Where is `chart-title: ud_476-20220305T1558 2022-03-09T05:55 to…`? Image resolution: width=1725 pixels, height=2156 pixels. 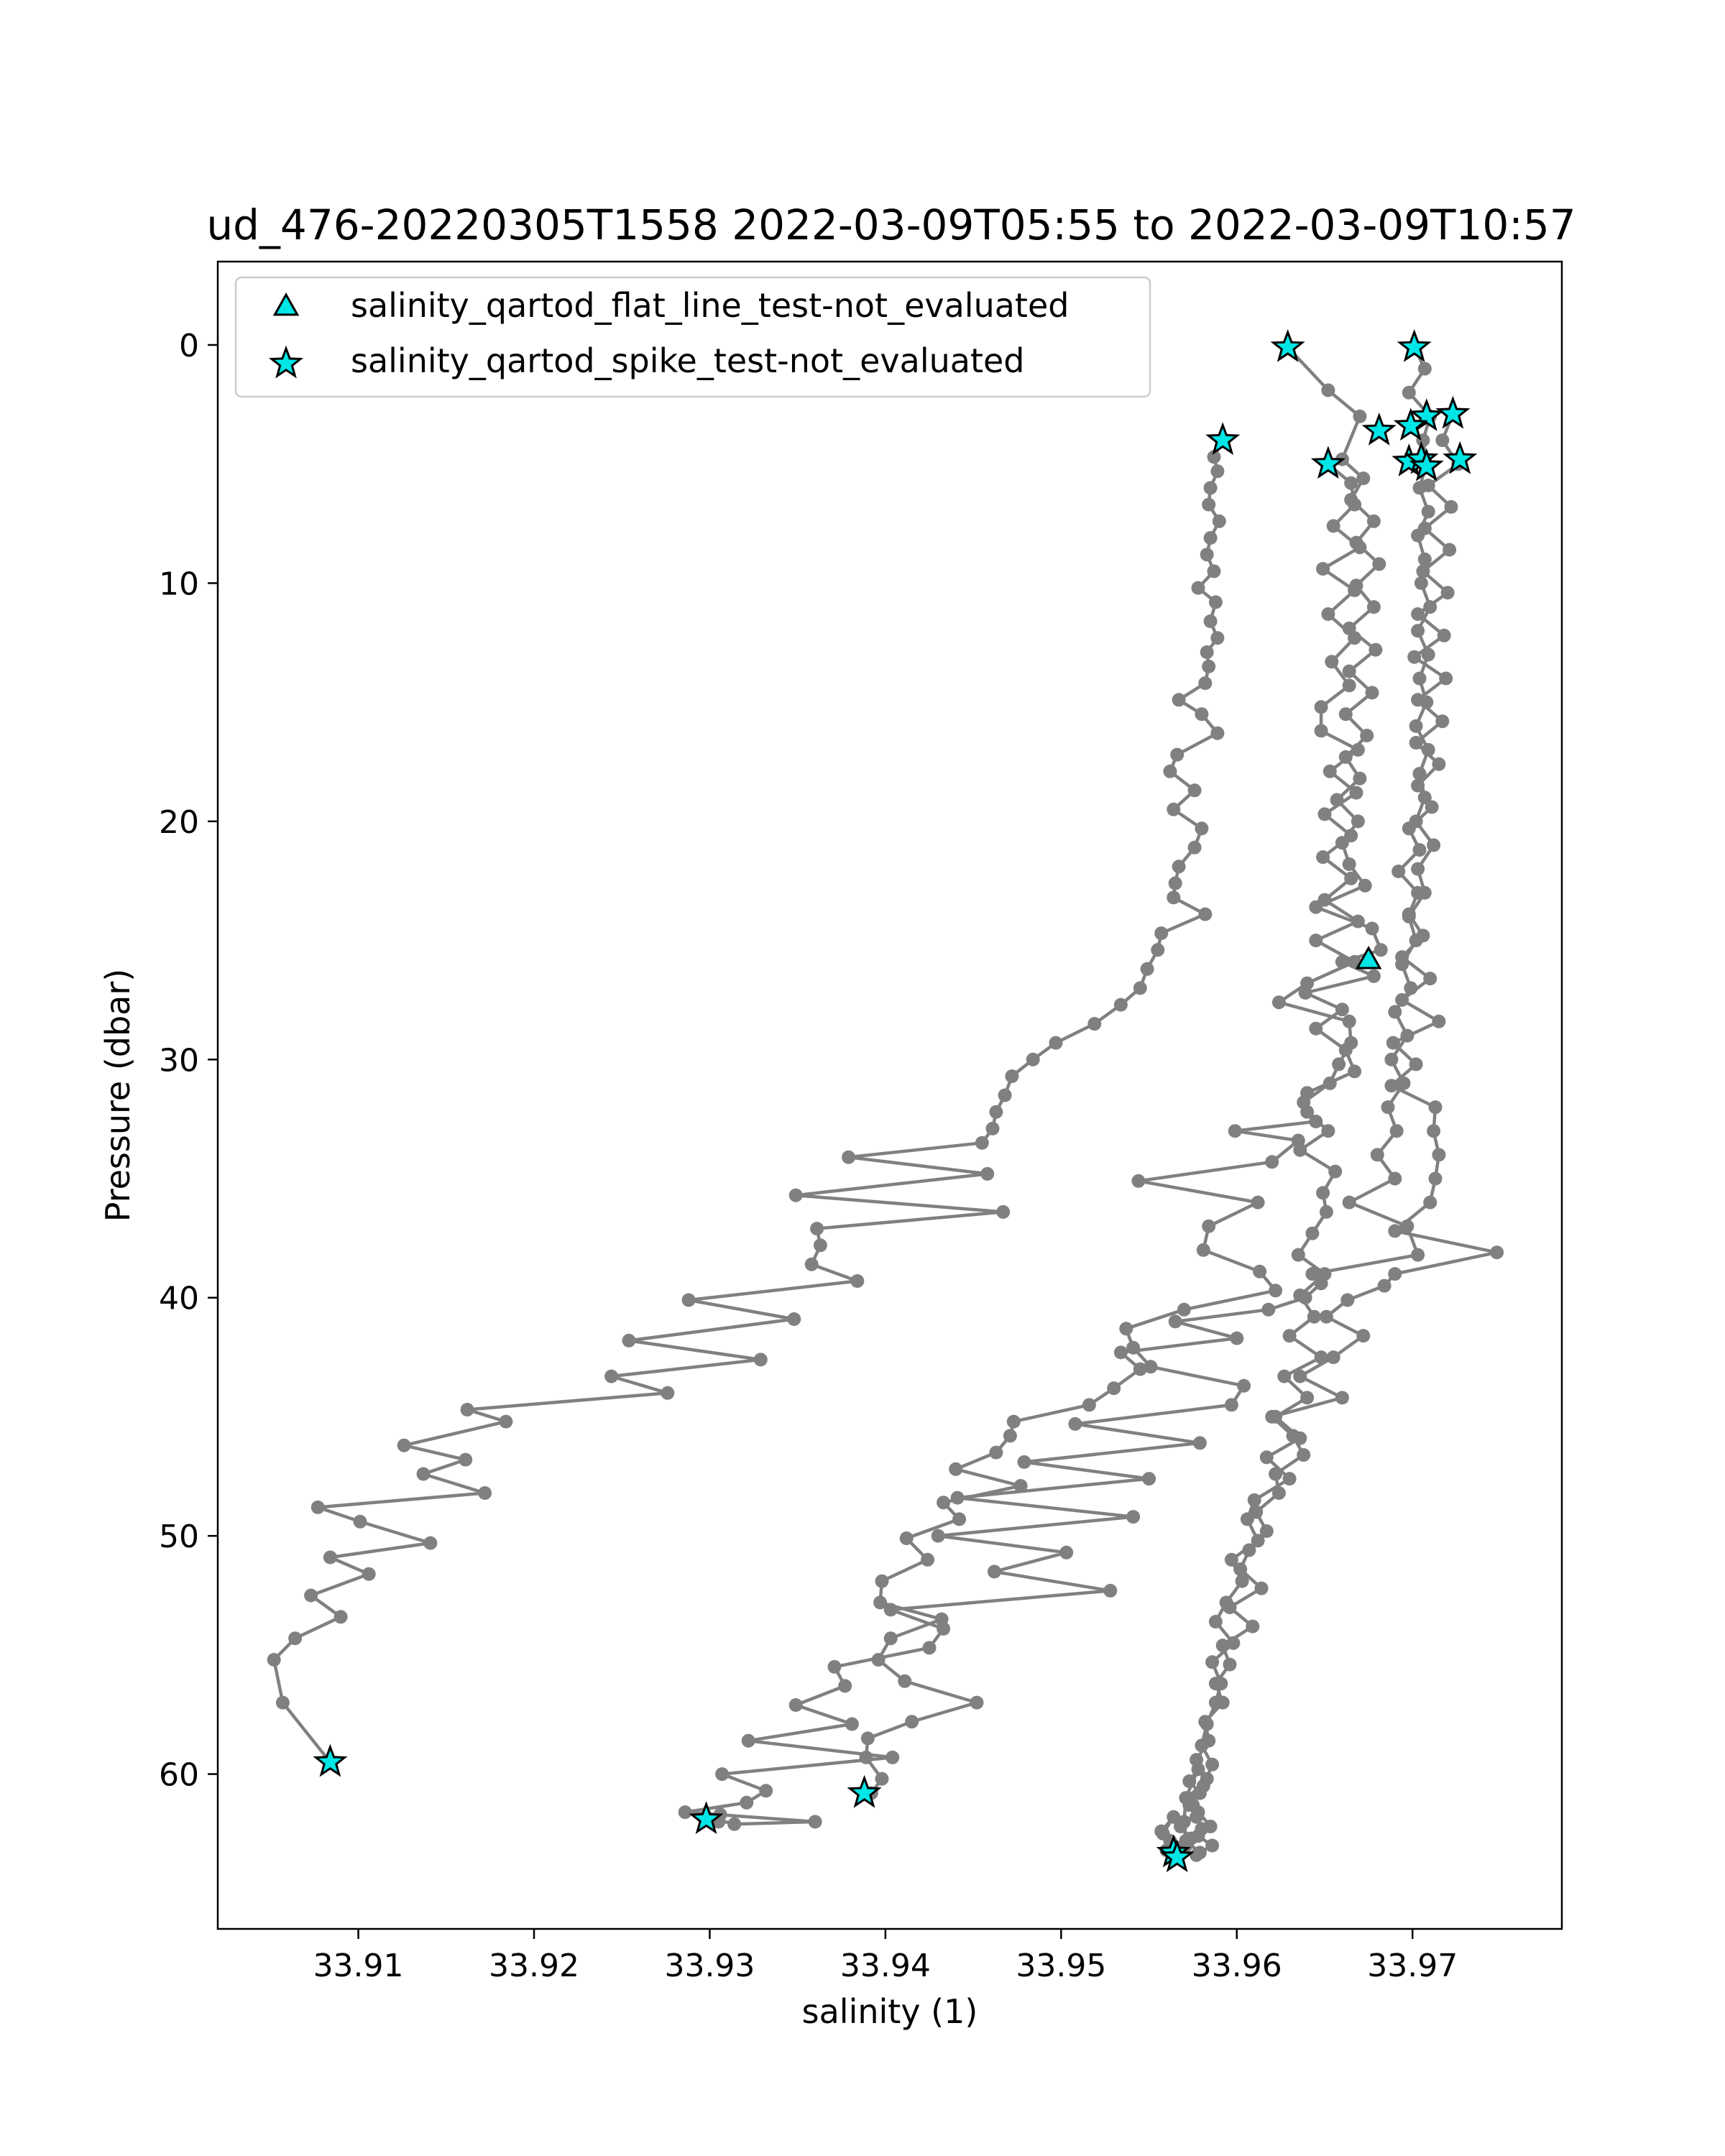 chart-title: ud_476-20220305T1558 2022-03-09T05:55 to… is located at coordinates (891, 225).